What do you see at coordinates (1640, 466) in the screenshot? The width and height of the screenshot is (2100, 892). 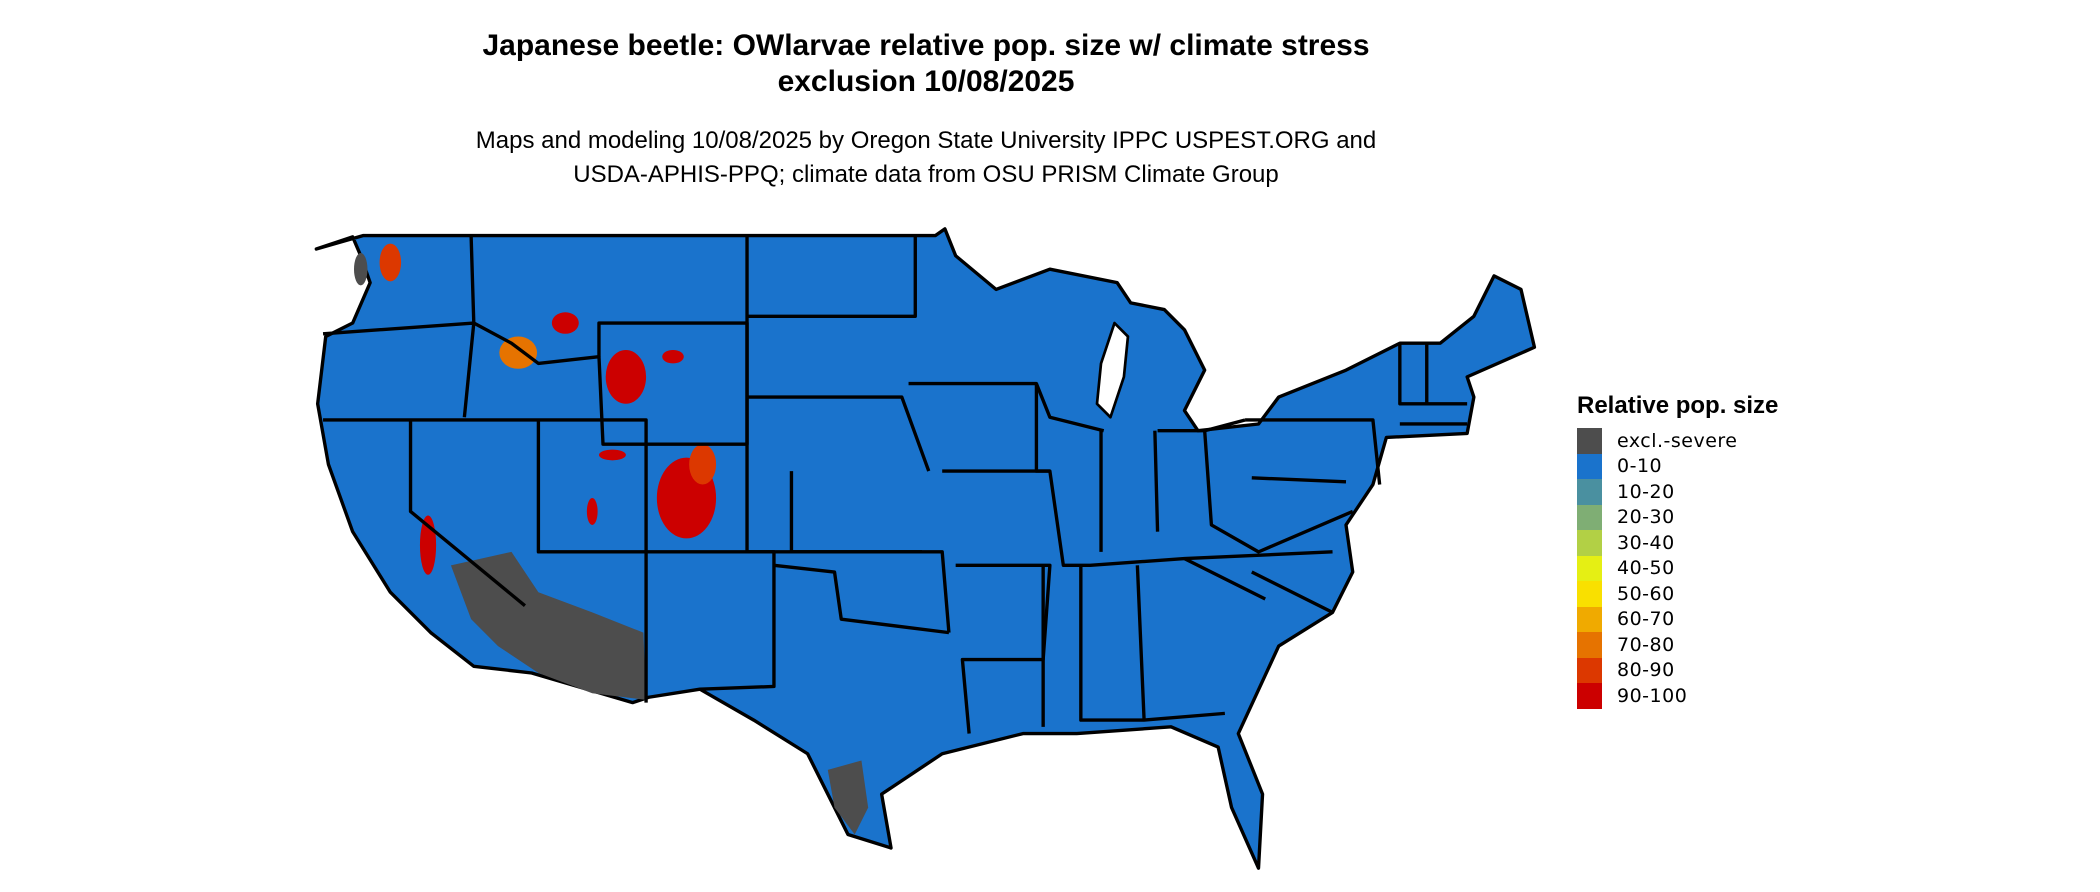 I see `legend-label: 0-10` at bounding box center [1640, 466].